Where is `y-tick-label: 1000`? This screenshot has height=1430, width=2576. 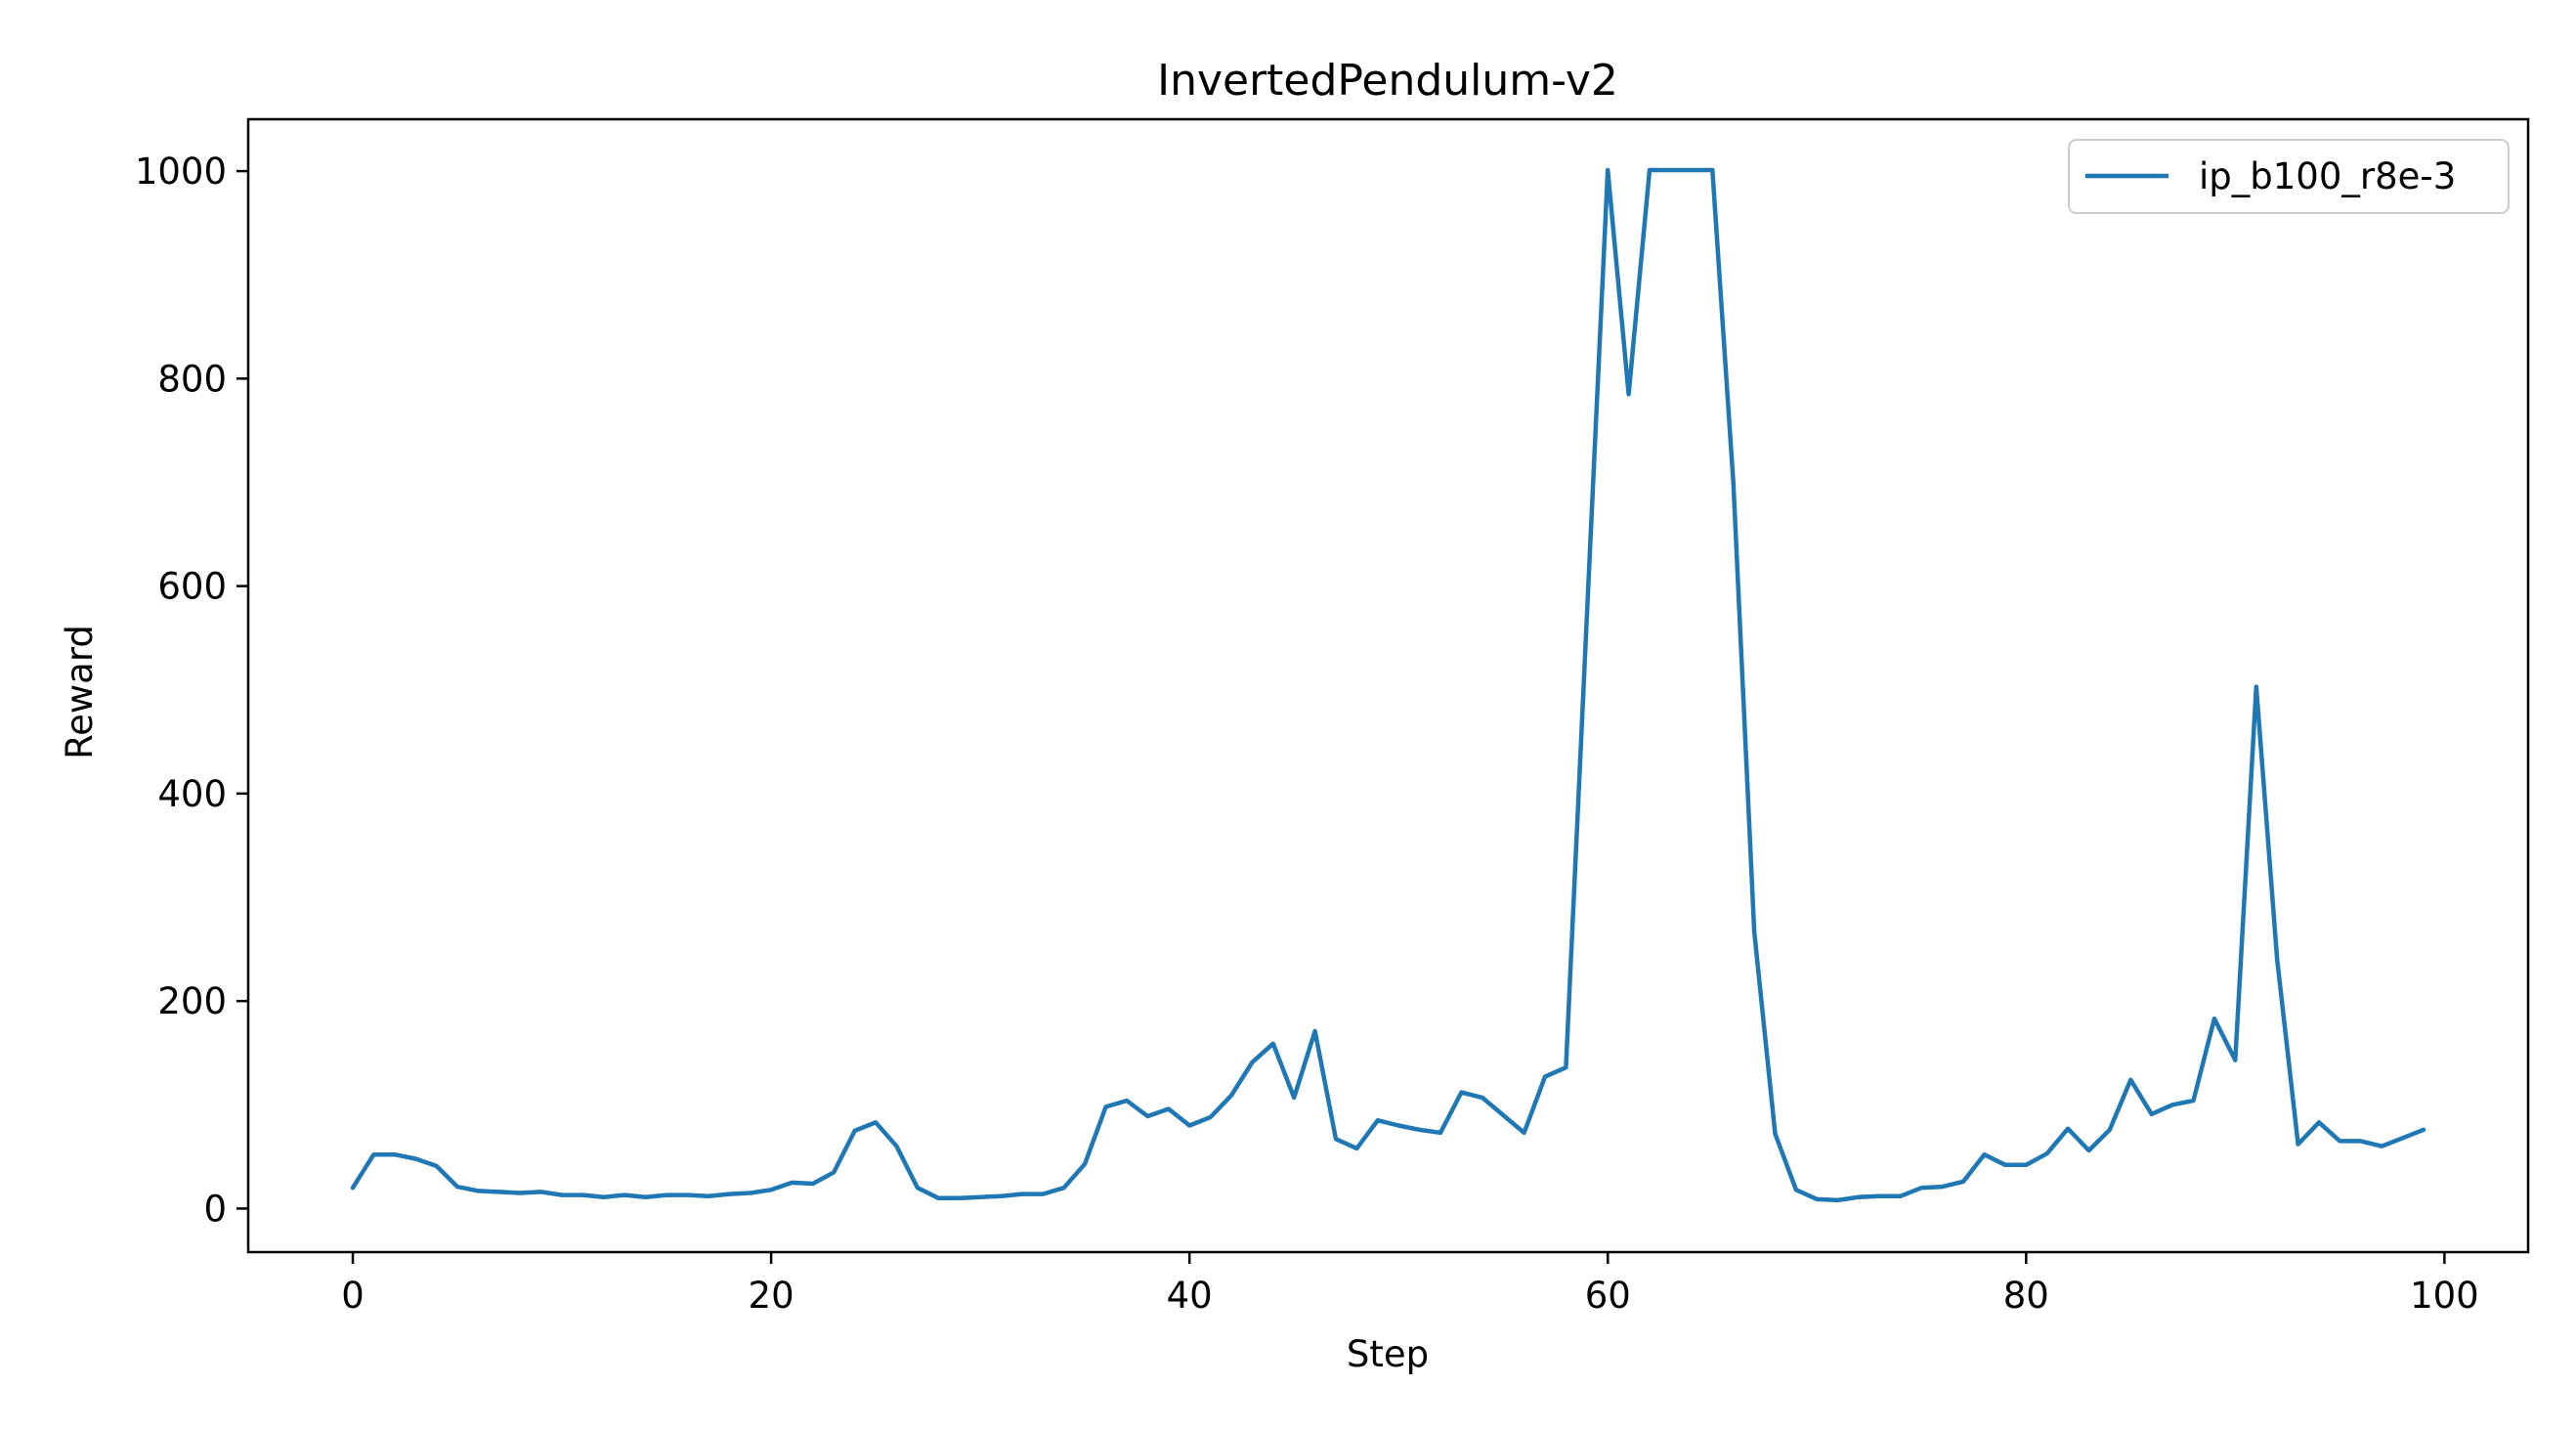
y-tick-label: 1000 is located at coordinates (181, 172).